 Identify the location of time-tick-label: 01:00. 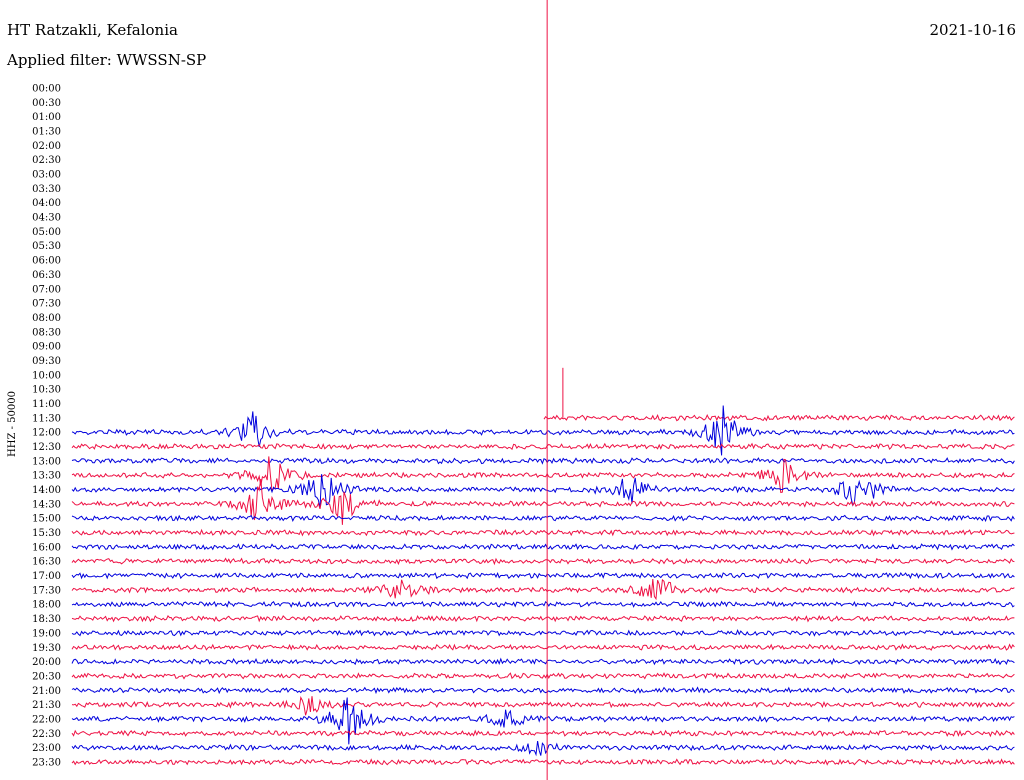
(46, 117).